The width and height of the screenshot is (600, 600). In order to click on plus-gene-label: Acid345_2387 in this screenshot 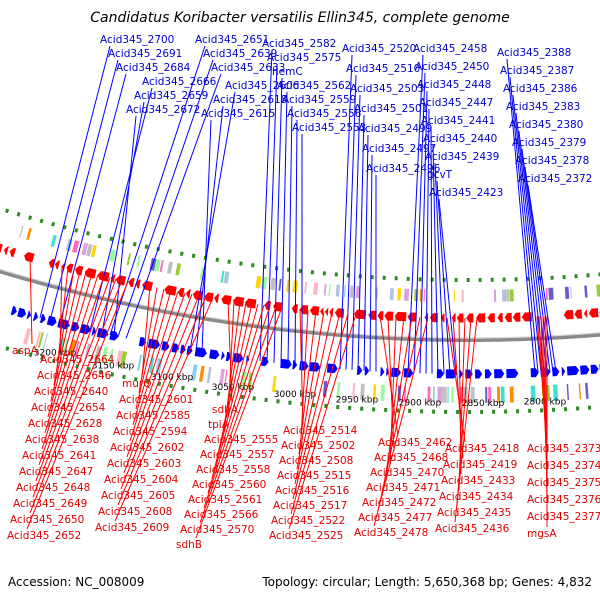, I will do `click(537, 71)`.